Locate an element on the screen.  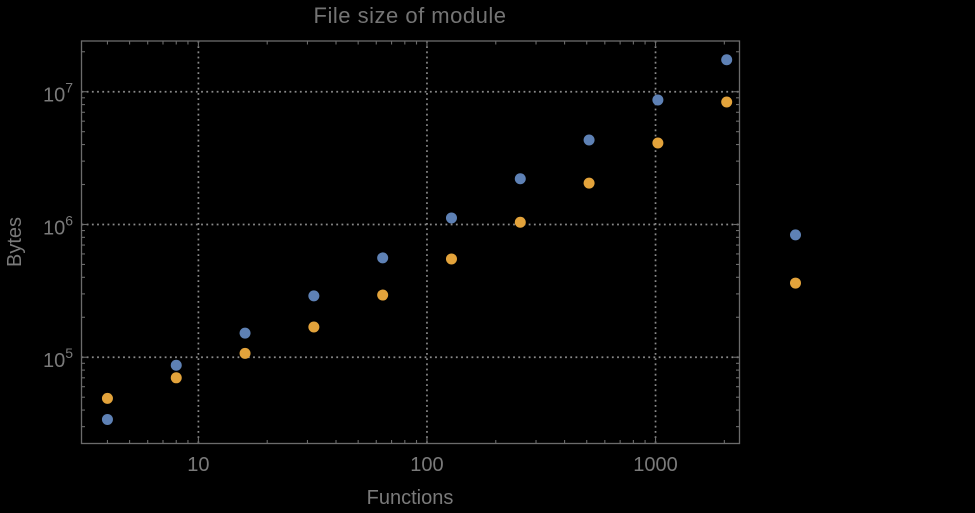
x-tick-label: 1000 is located at coordinates (655, 465).